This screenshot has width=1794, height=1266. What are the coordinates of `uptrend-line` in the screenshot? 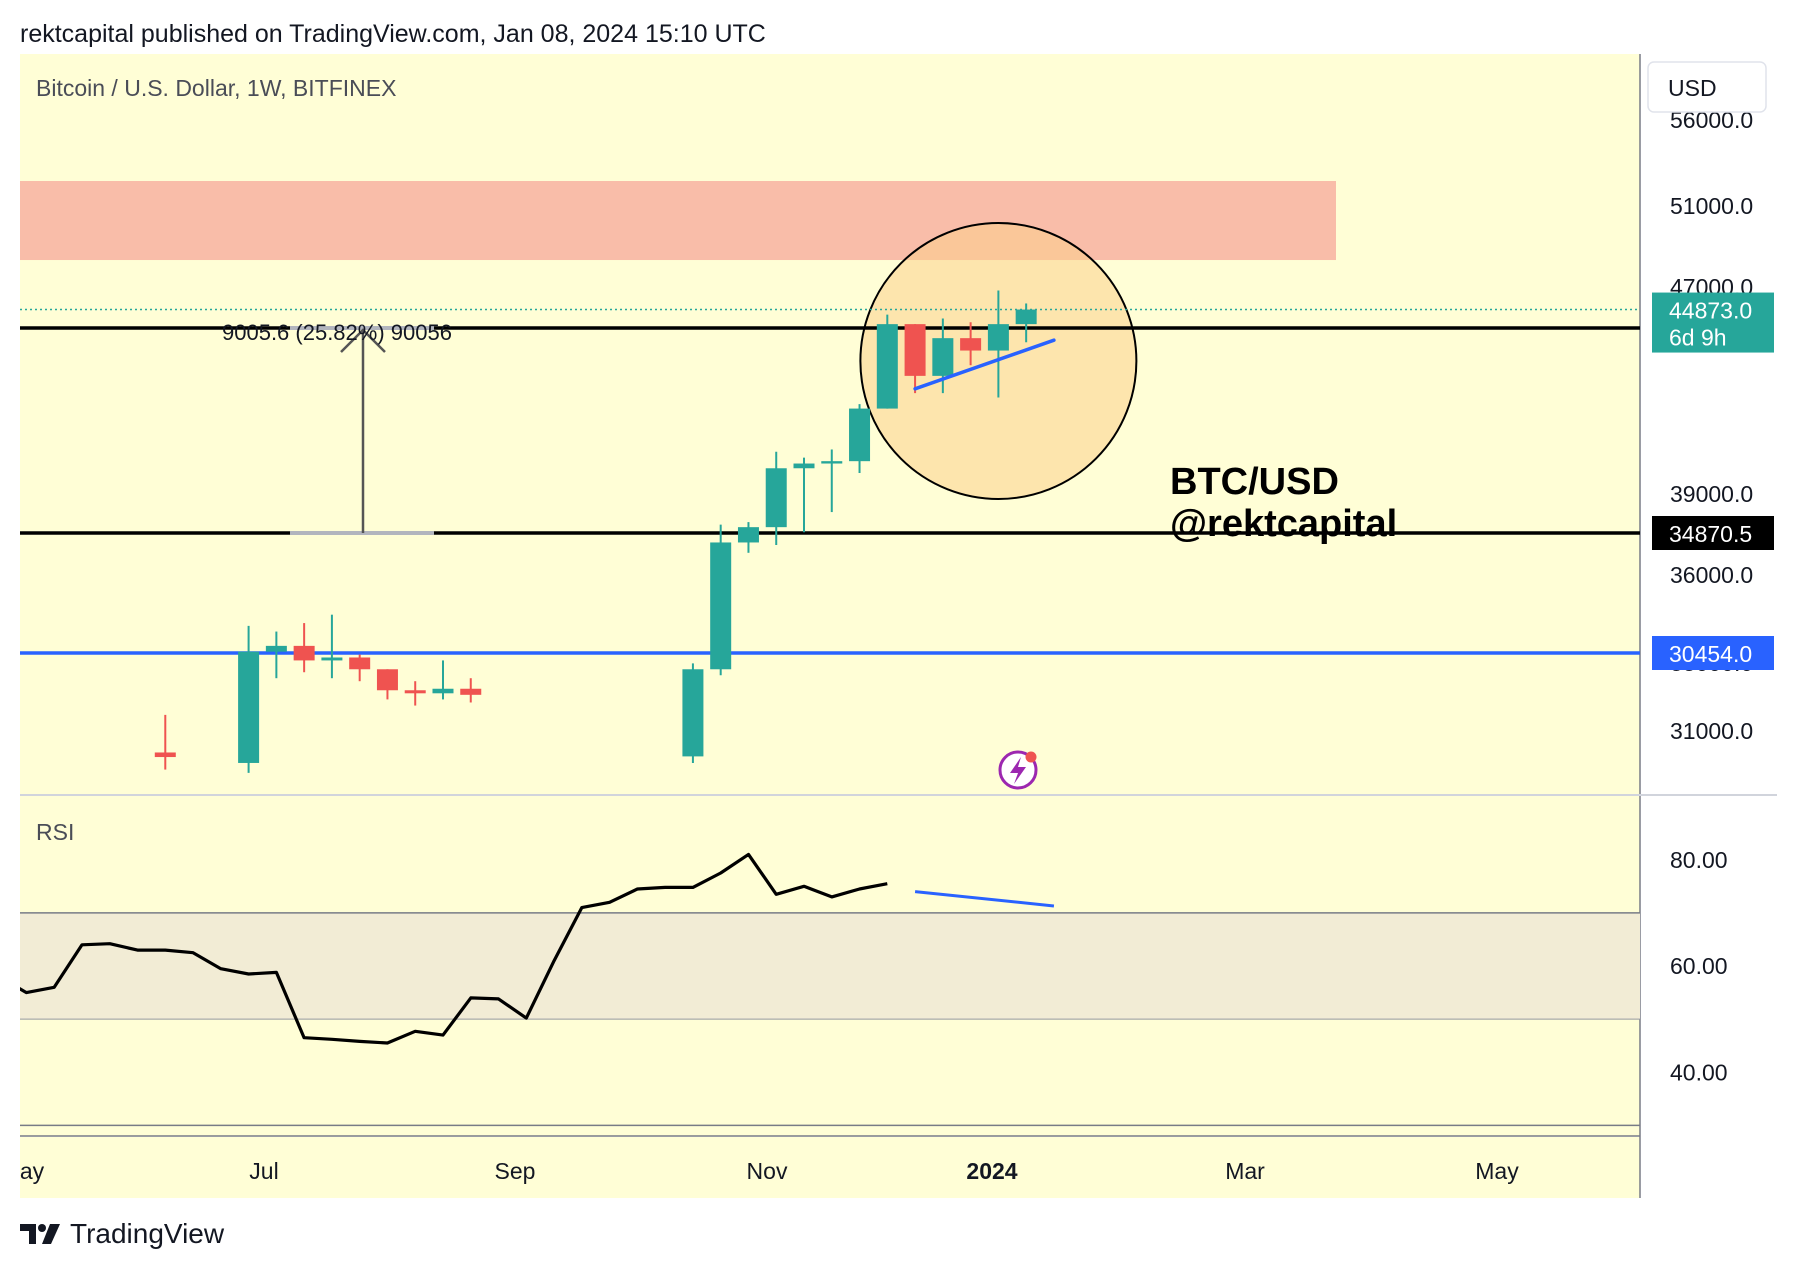 It's located at (984, 364).